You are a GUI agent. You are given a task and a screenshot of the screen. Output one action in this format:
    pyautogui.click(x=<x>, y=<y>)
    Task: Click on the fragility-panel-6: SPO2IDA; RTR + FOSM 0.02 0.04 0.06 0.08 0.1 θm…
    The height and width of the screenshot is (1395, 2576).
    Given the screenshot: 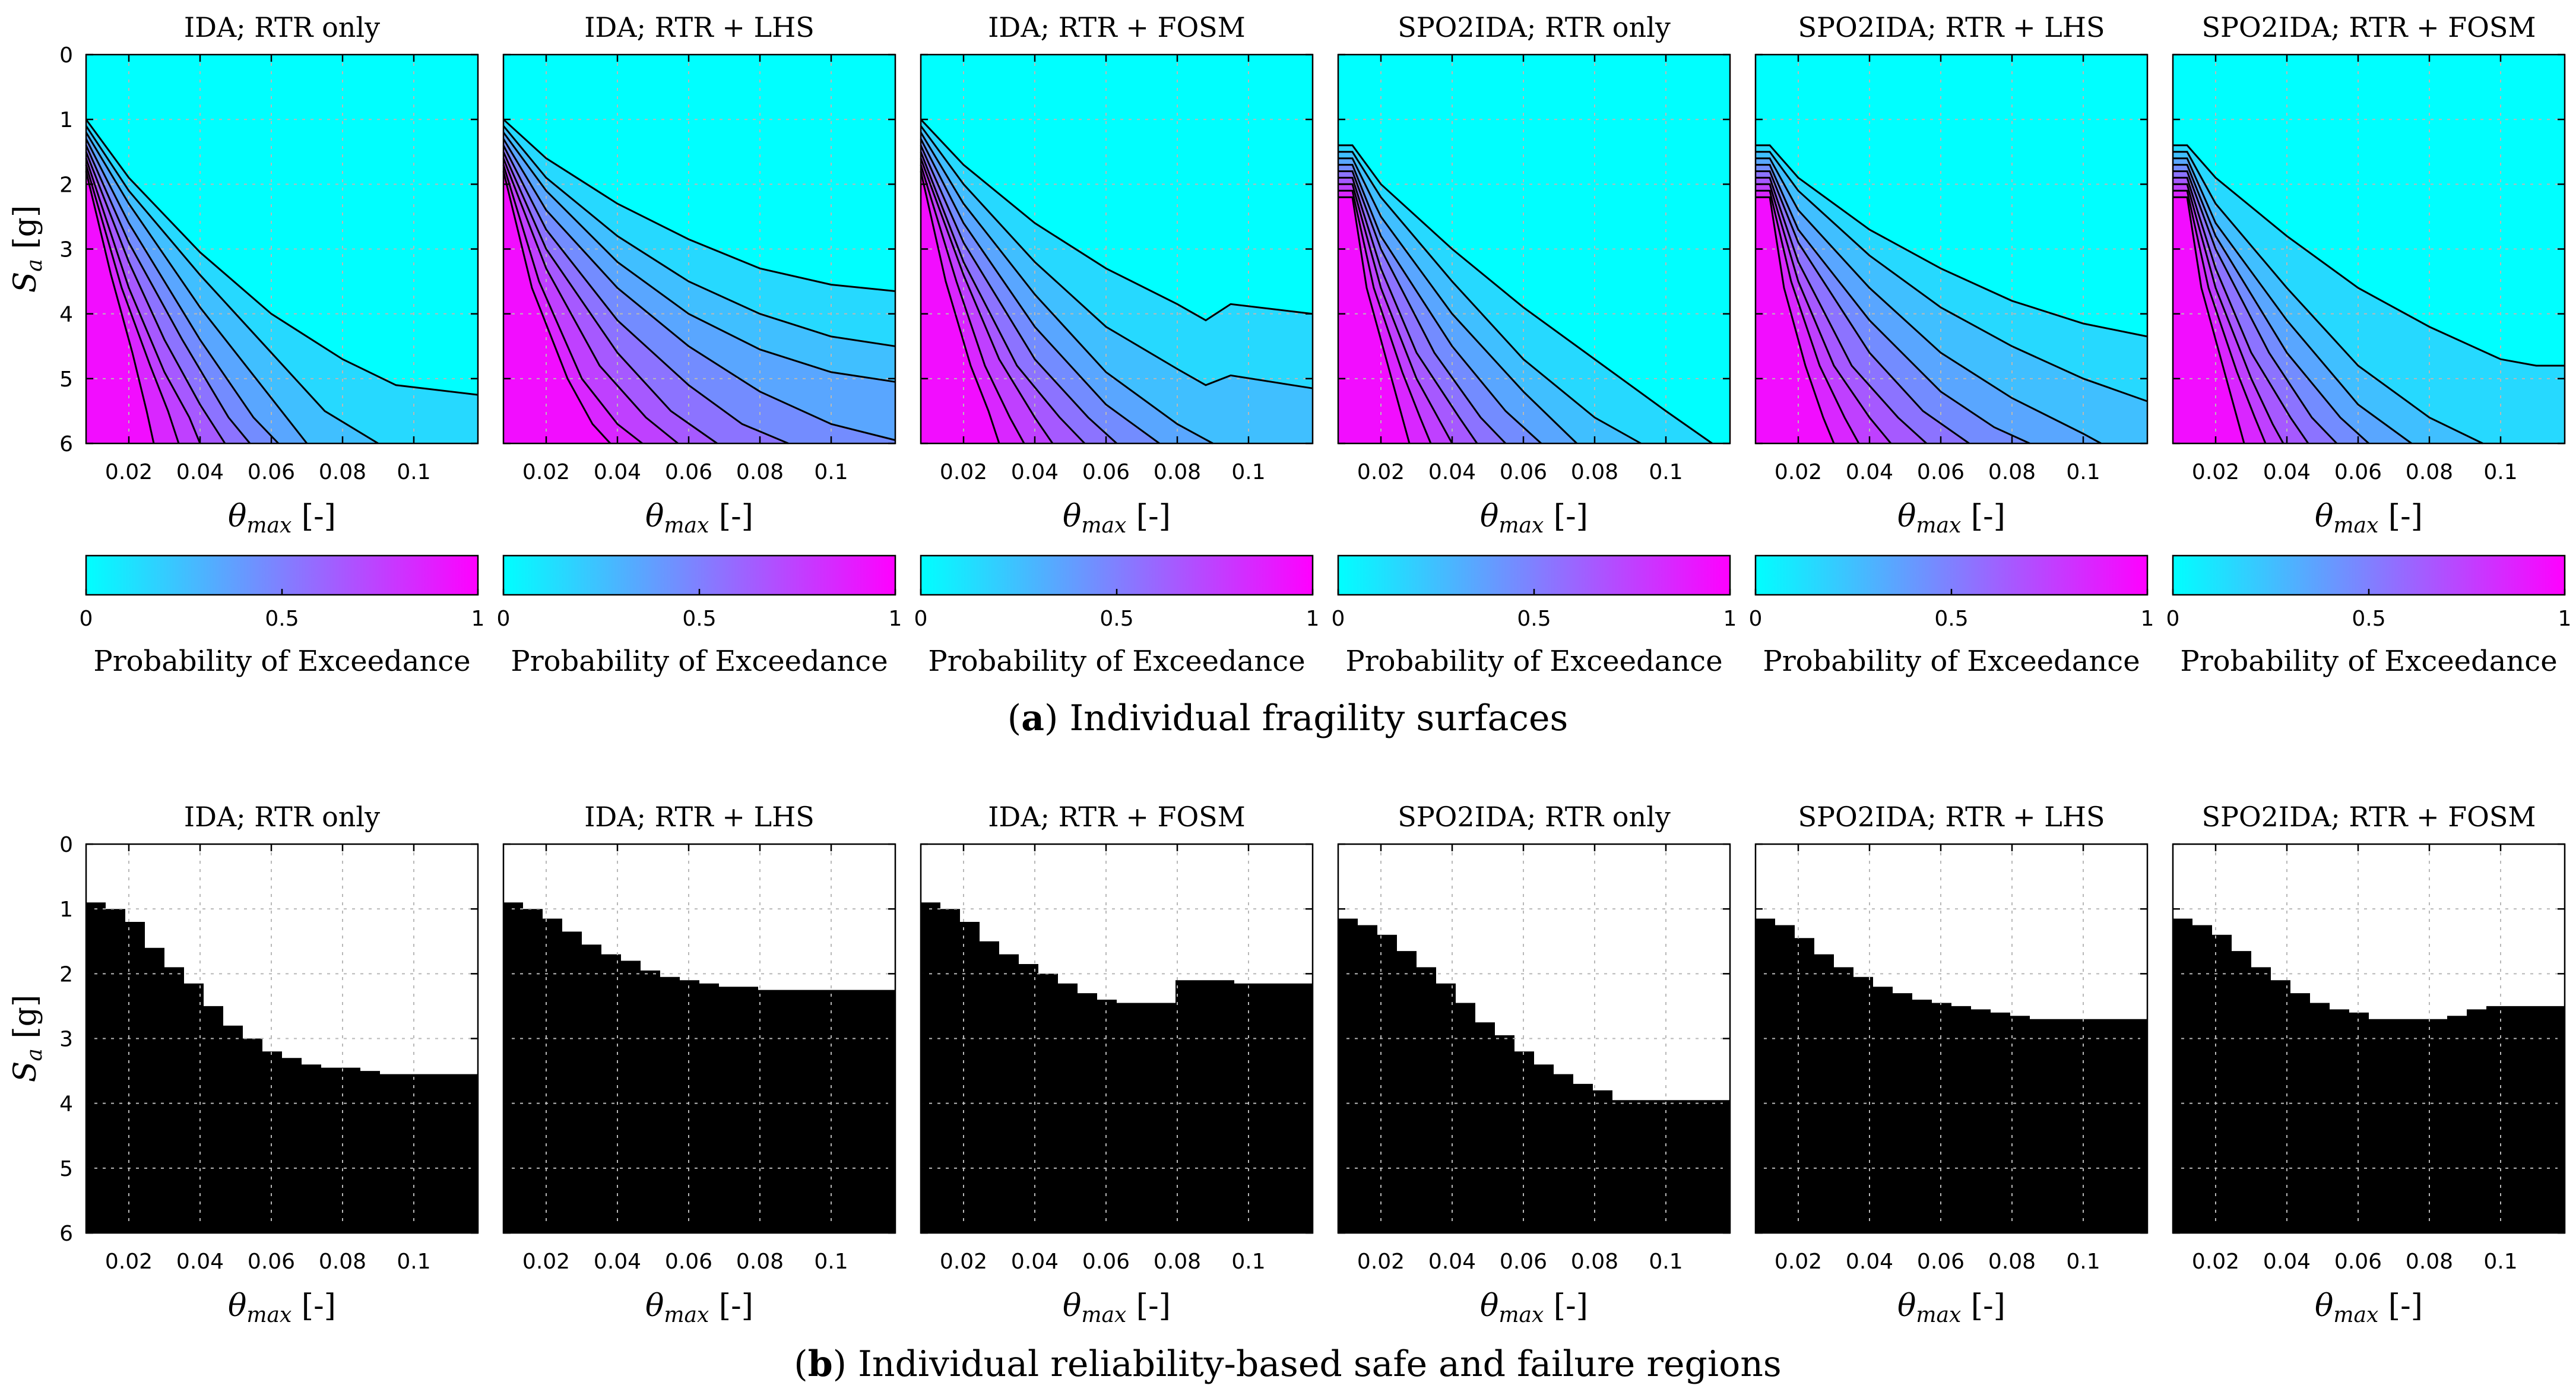 What is the action you would take?
    pyautogui.click(x=2369, y=274)
    